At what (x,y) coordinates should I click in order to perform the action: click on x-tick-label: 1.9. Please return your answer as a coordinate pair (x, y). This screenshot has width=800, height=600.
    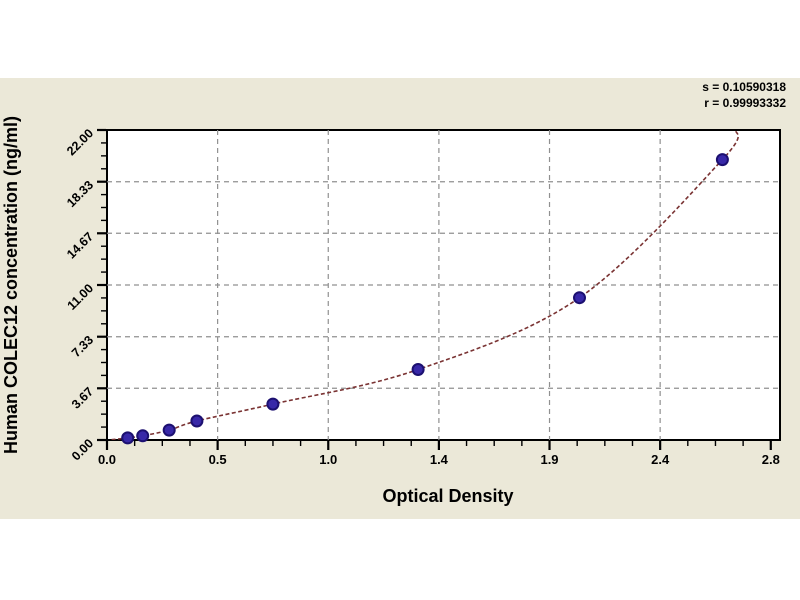
    Looking at the image, I should click on (549, 459).